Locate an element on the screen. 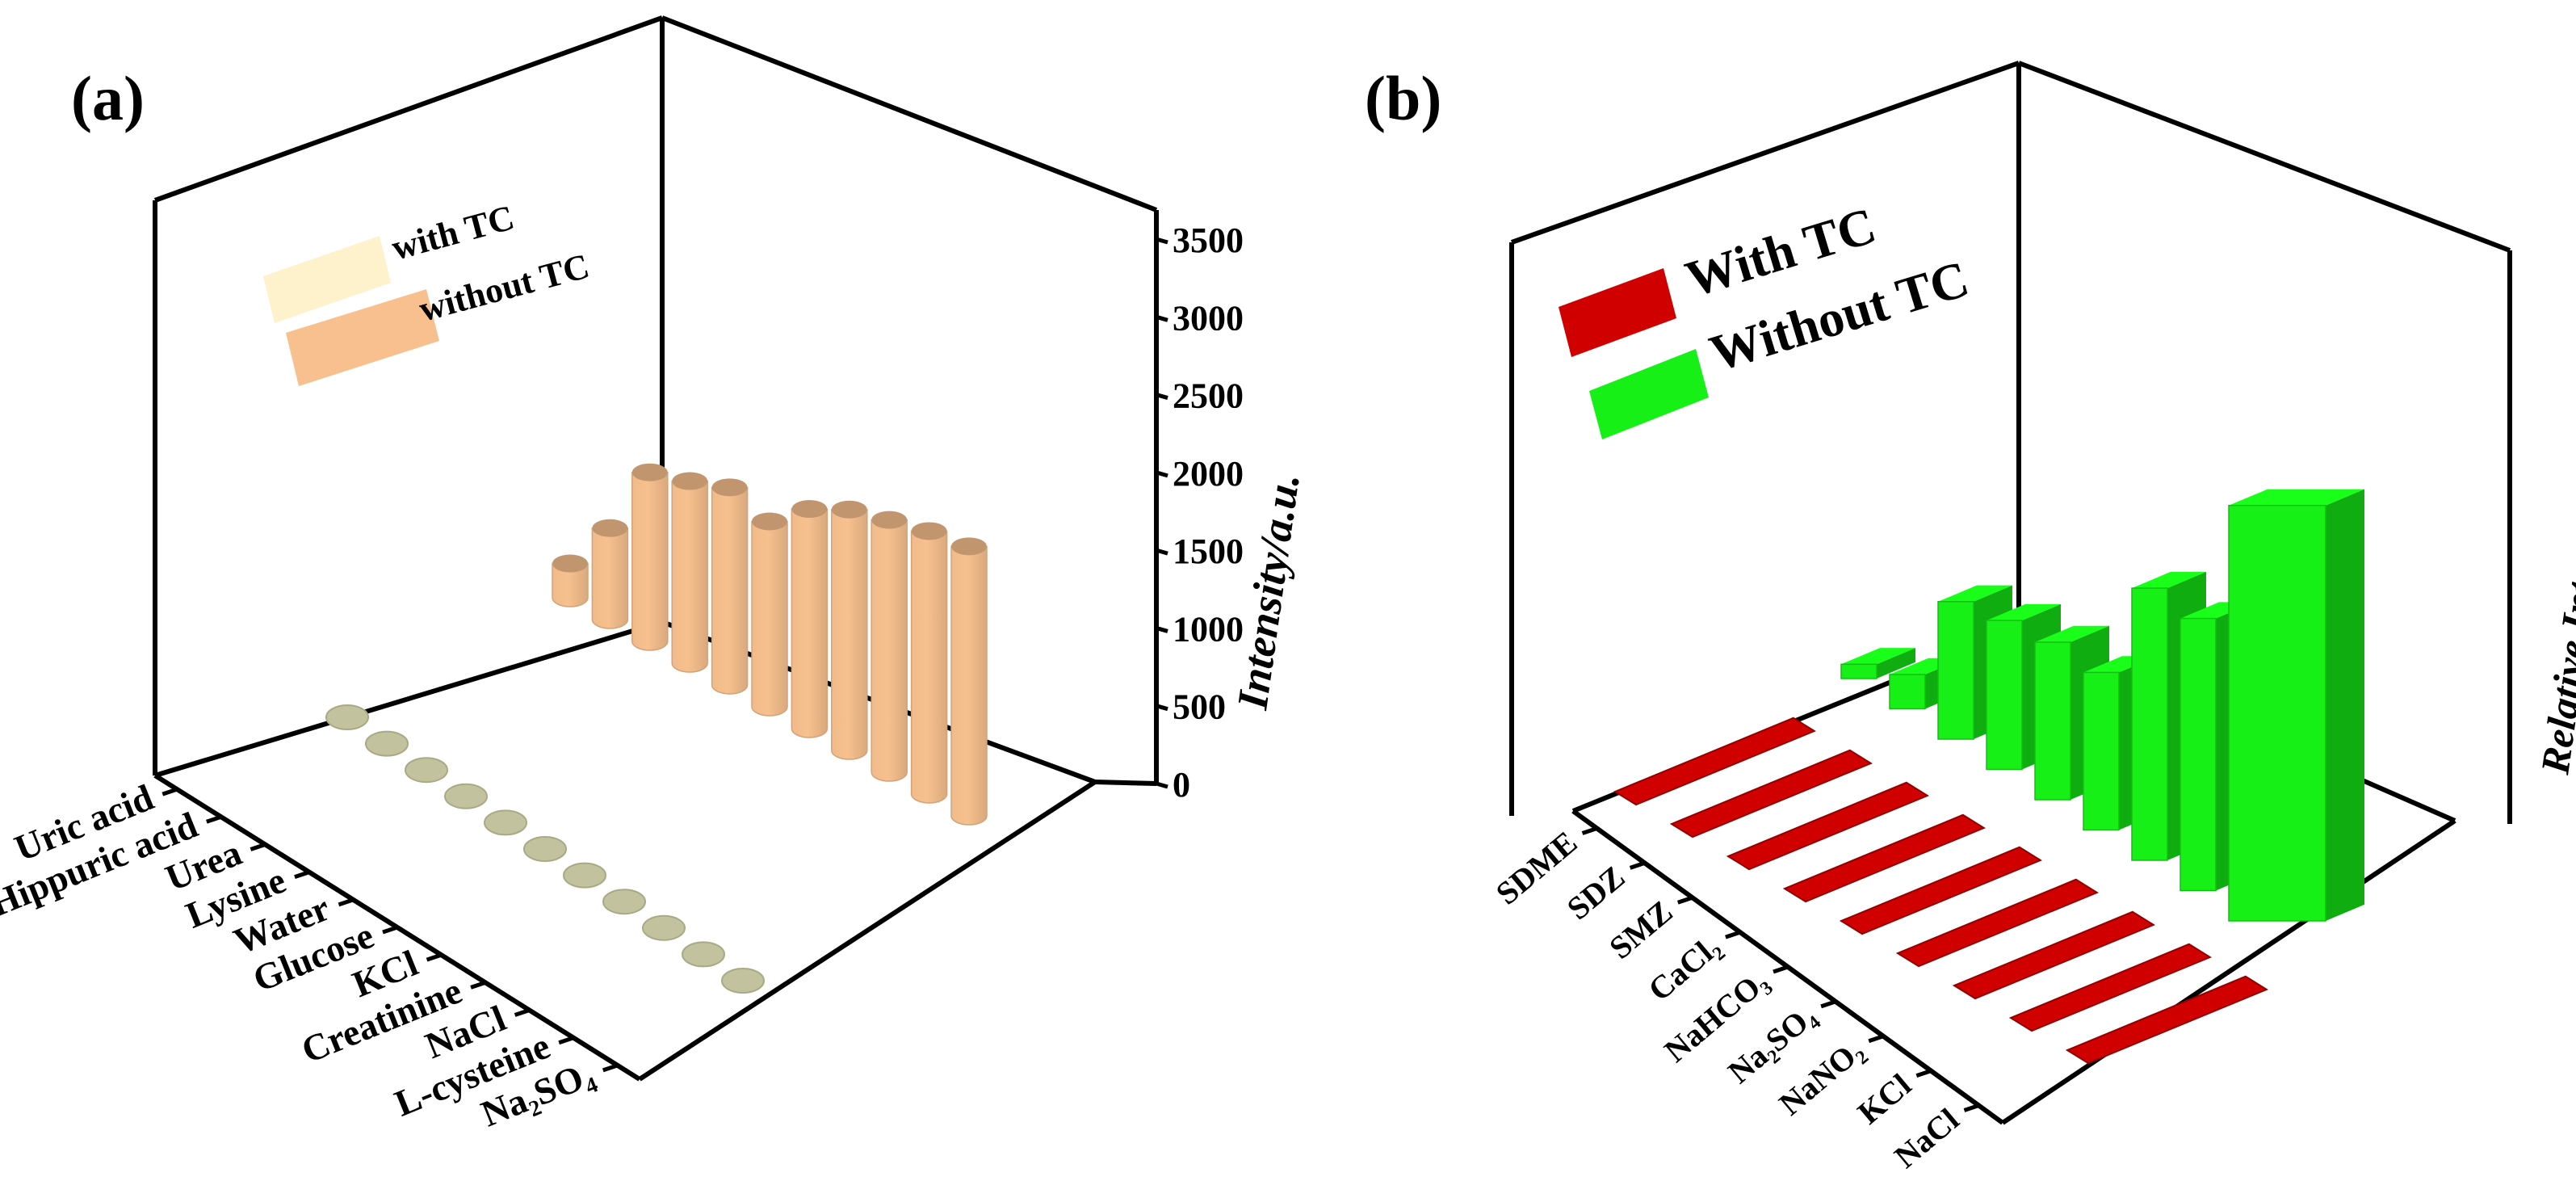  category-label: SDZ is located at coordinates (1596, 893).